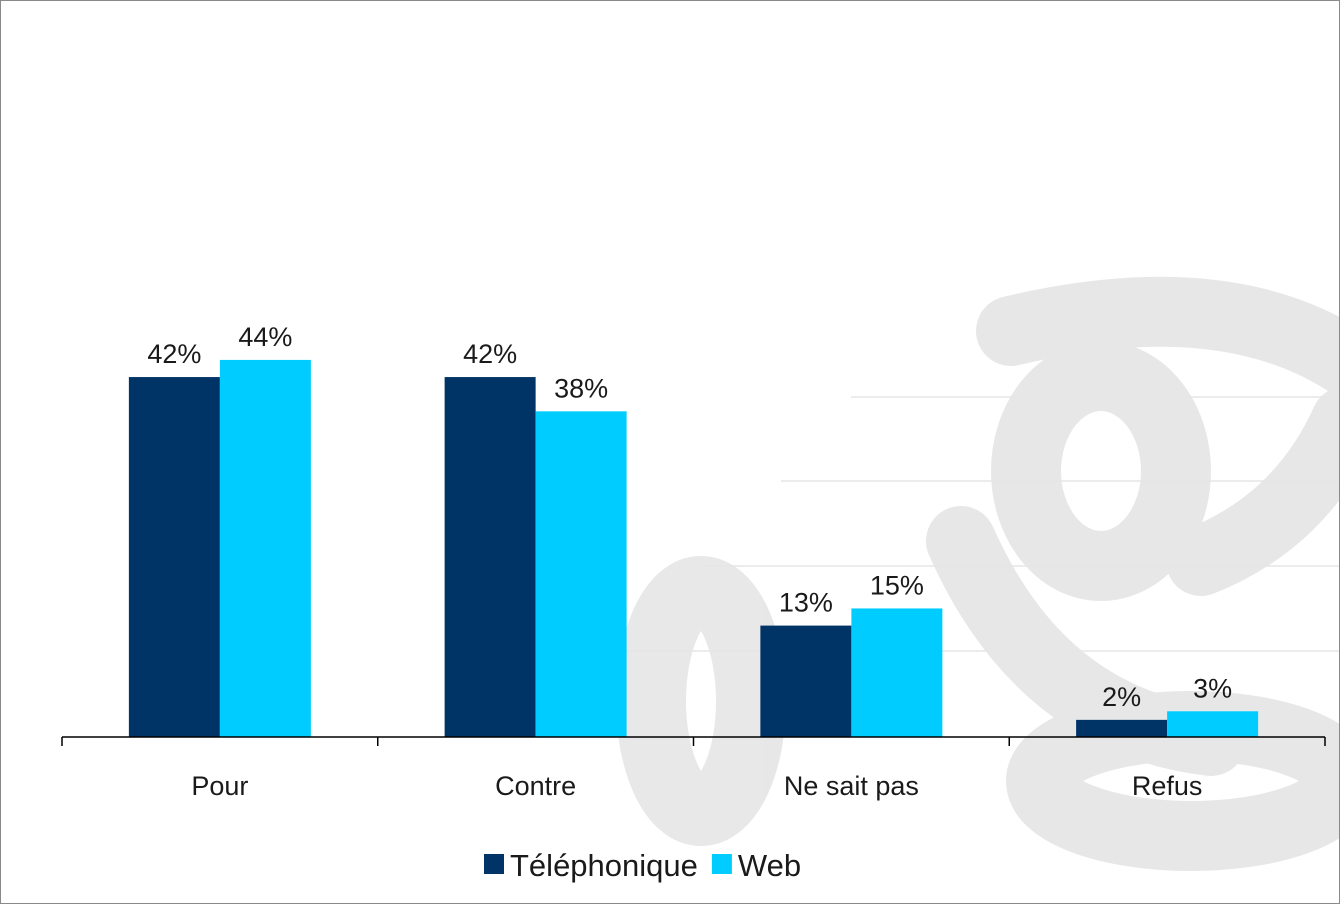 The image size is (1340, 904). I want to click on legend-label-telephonique: Téléphonique, so click(604, 865).